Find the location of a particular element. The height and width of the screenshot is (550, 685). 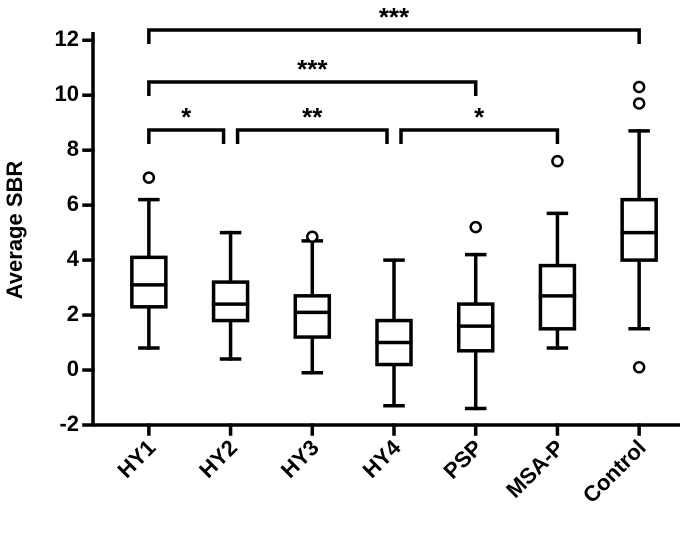

y-tick-label: -2 is located at coordinates (69, 423).